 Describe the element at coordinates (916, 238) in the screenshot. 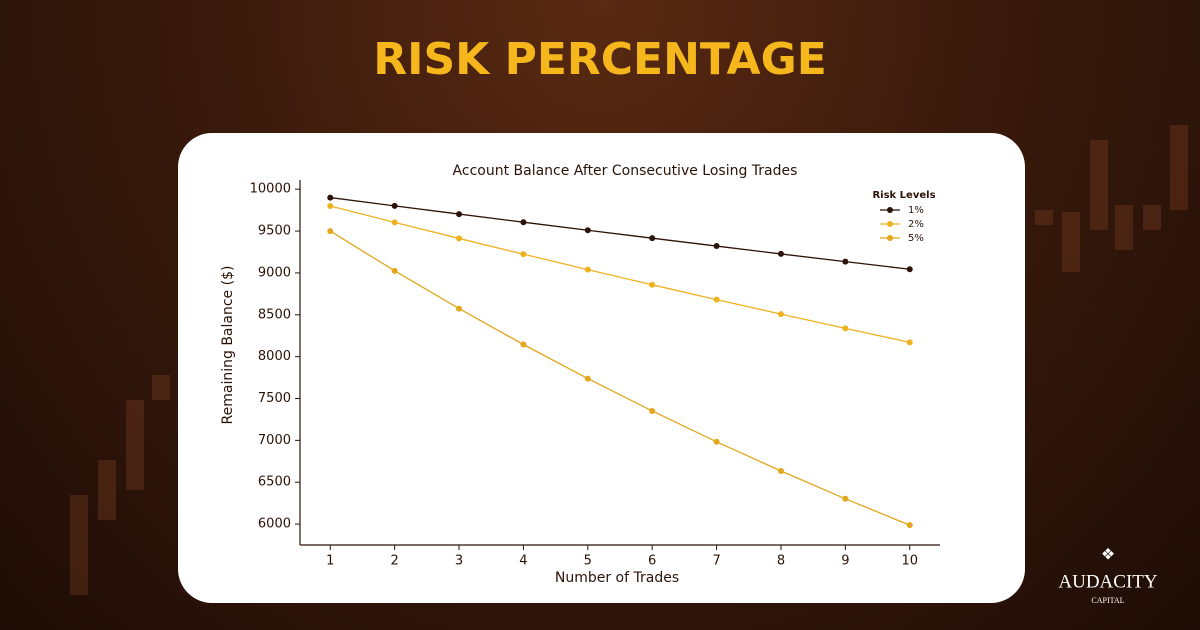

I see `legend-label: 5%` at that location.